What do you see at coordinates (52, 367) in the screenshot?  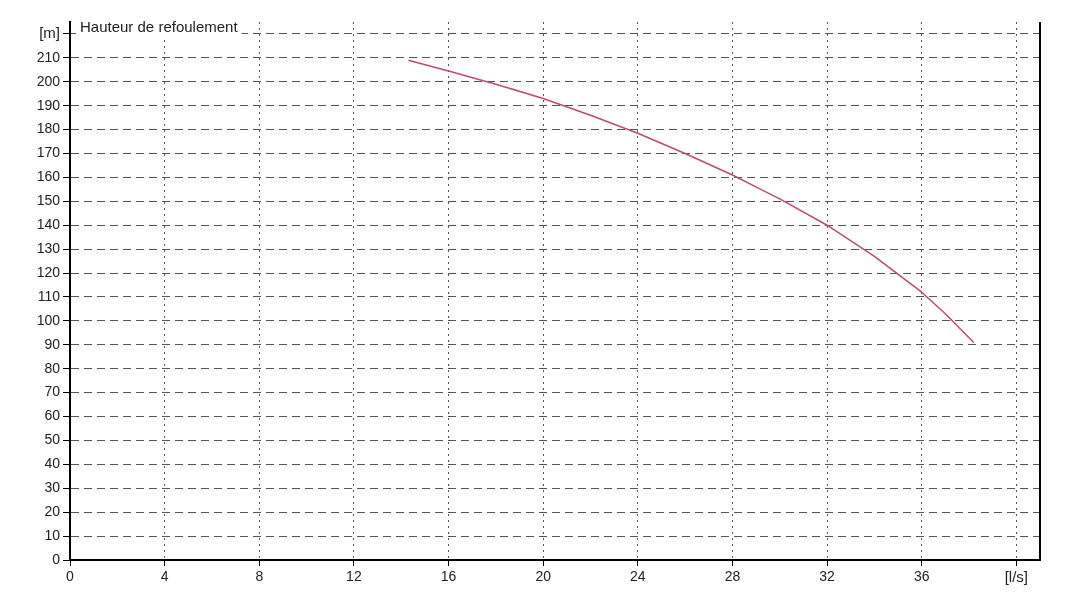 I see `y-tick-label: 80` at bounding box center [52, 367].